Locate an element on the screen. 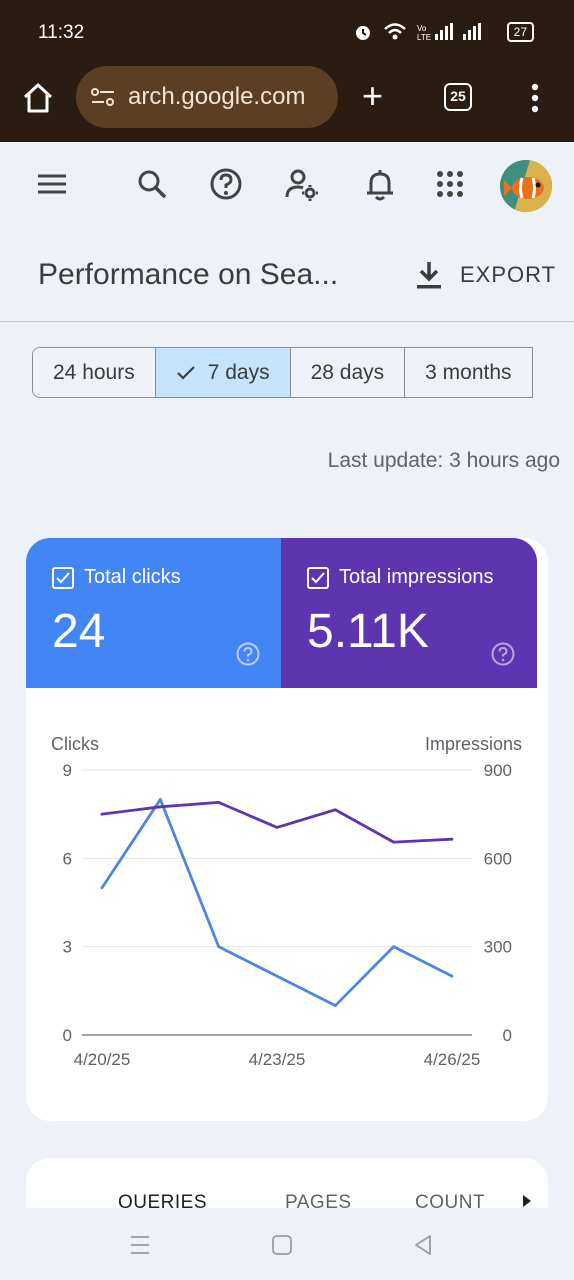  clownfish-avatar-icon is located at coordinates (526, 186).